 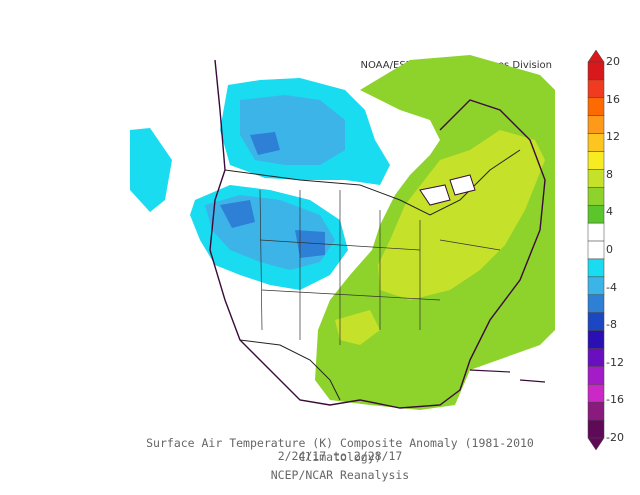 What do you see at coordinates (596, 56) in the screenshot?
I see `colorbar-top-arrow` at bounding box center [596, 56].